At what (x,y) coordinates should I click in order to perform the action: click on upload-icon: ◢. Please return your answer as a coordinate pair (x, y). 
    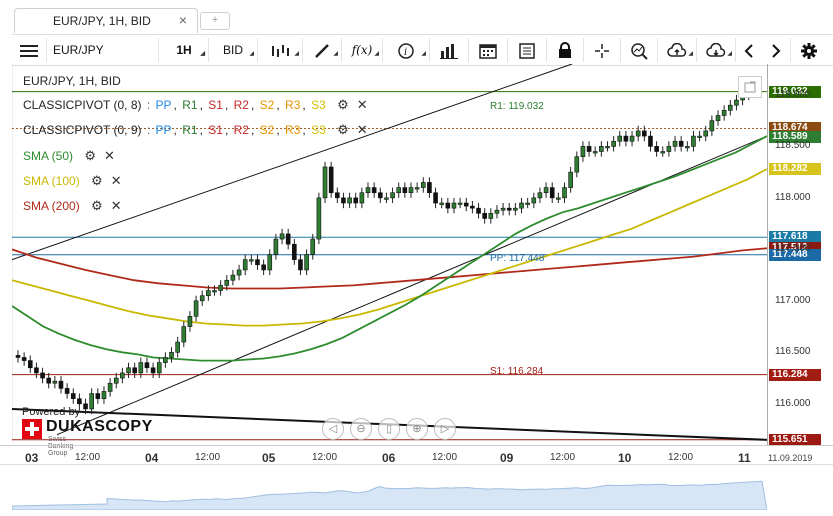
    Looking at the image, I should click on (677, 50).